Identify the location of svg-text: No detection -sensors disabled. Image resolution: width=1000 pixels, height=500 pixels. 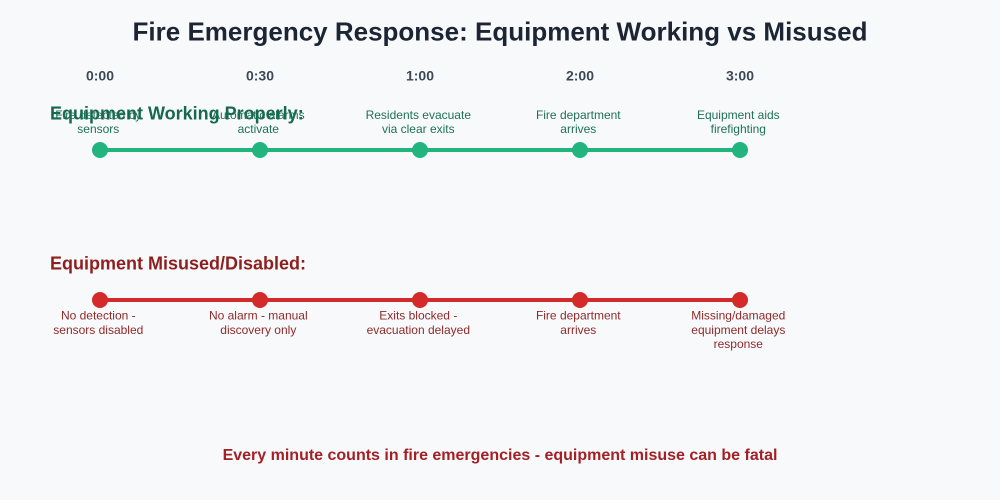
(98, 322).